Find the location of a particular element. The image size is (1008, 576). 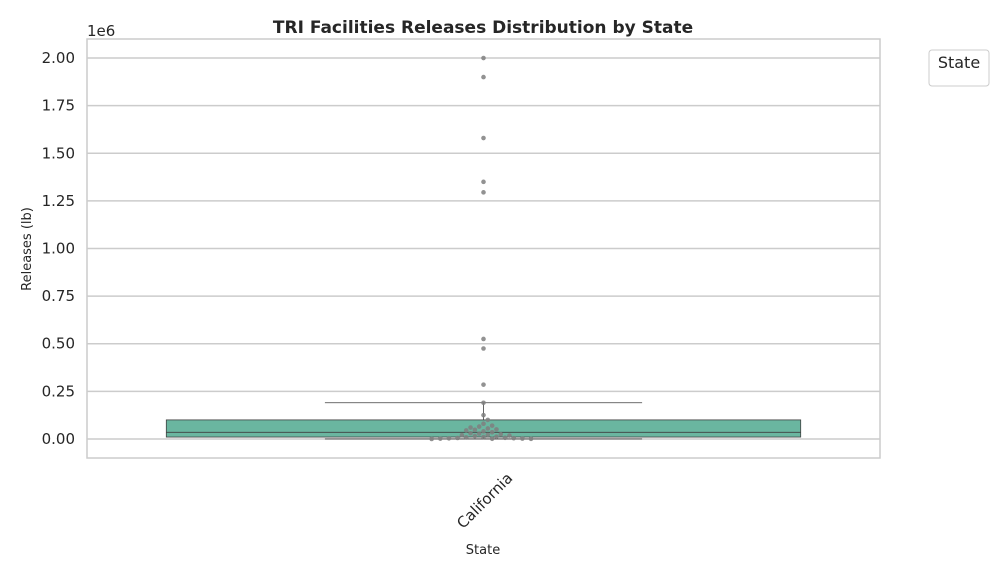

y-tick-label: 2.00 is located at coordinates (58, 58).